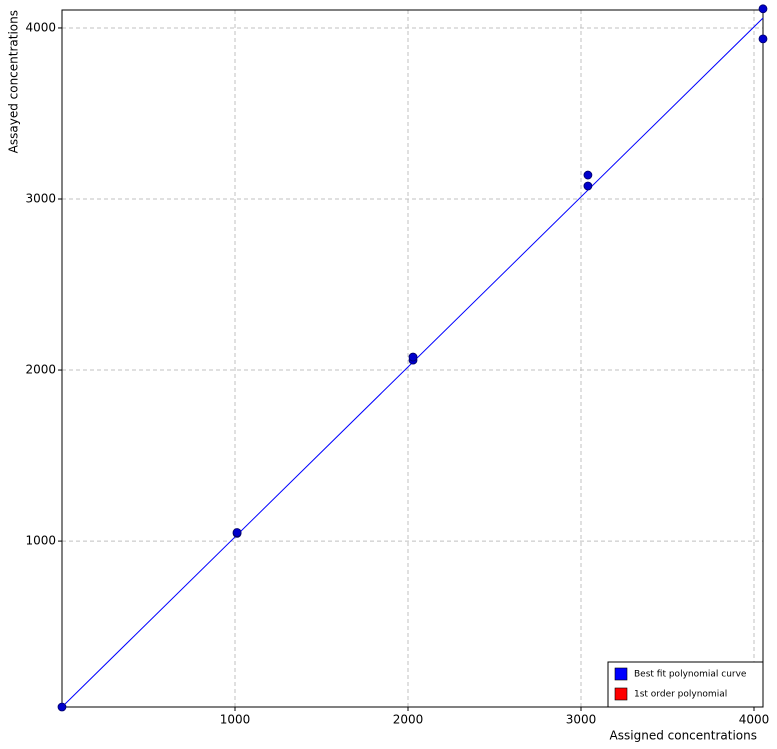 This screenshot has height=749, width=777. Describe the element at coordinates (40, 199) in the screenshot. I see `y-tick-label: 3000` at that location.